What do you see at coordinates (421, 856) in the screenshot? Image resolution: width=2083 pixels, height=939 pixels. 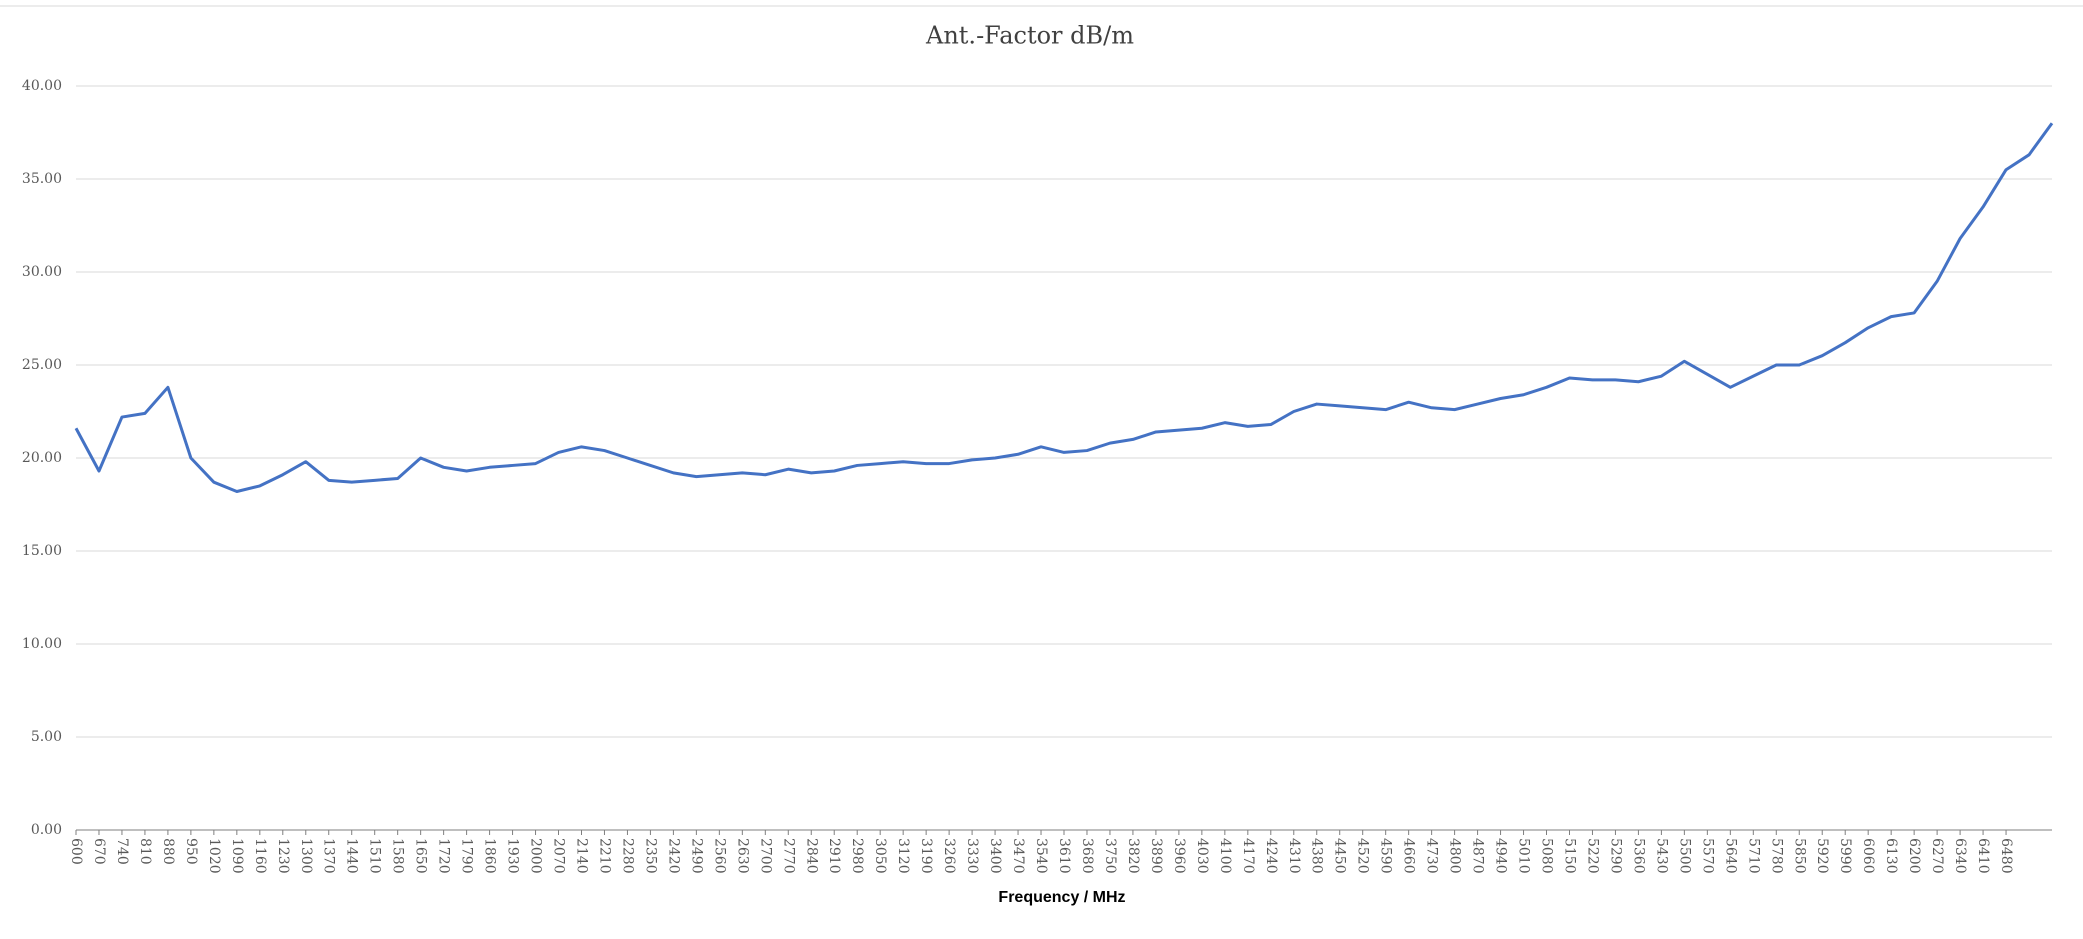 I see `x-tick-label: 1650` at bounding box center [421, 856].